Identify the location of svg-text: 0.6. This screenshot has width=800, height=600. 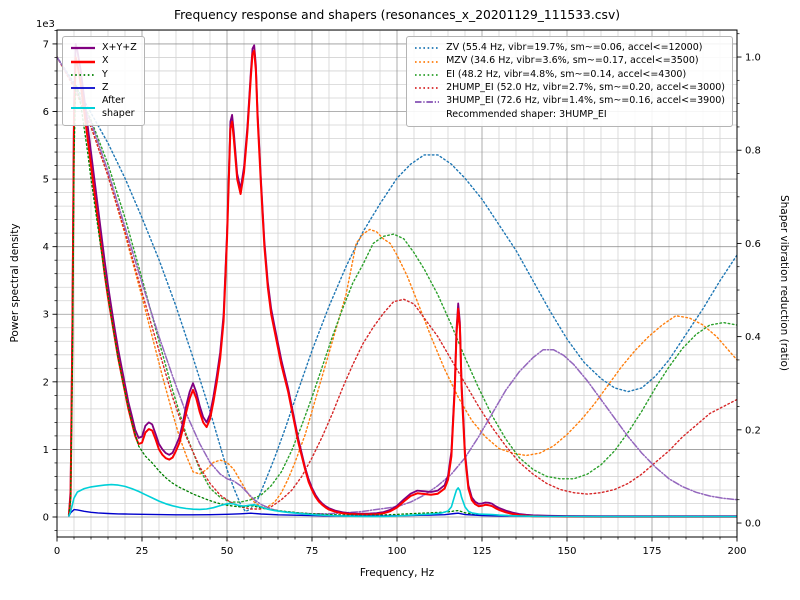
(753, 244).